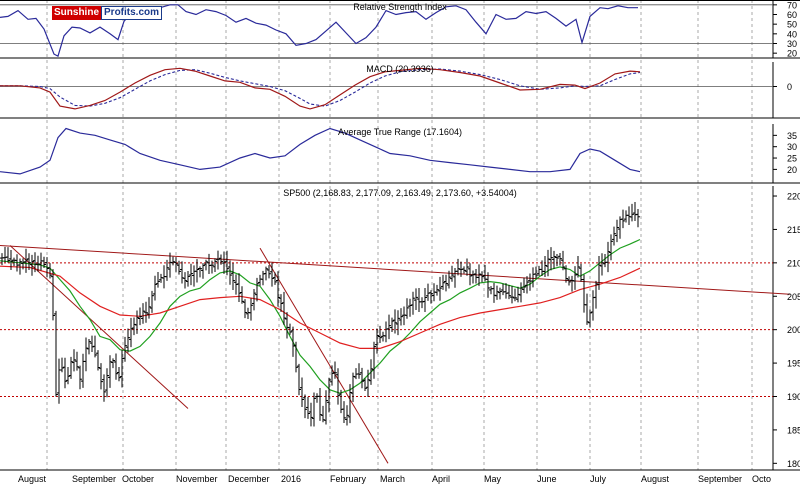  I want to click on atr-panel-title: Average True Range (17.1604), so click(400, 132).